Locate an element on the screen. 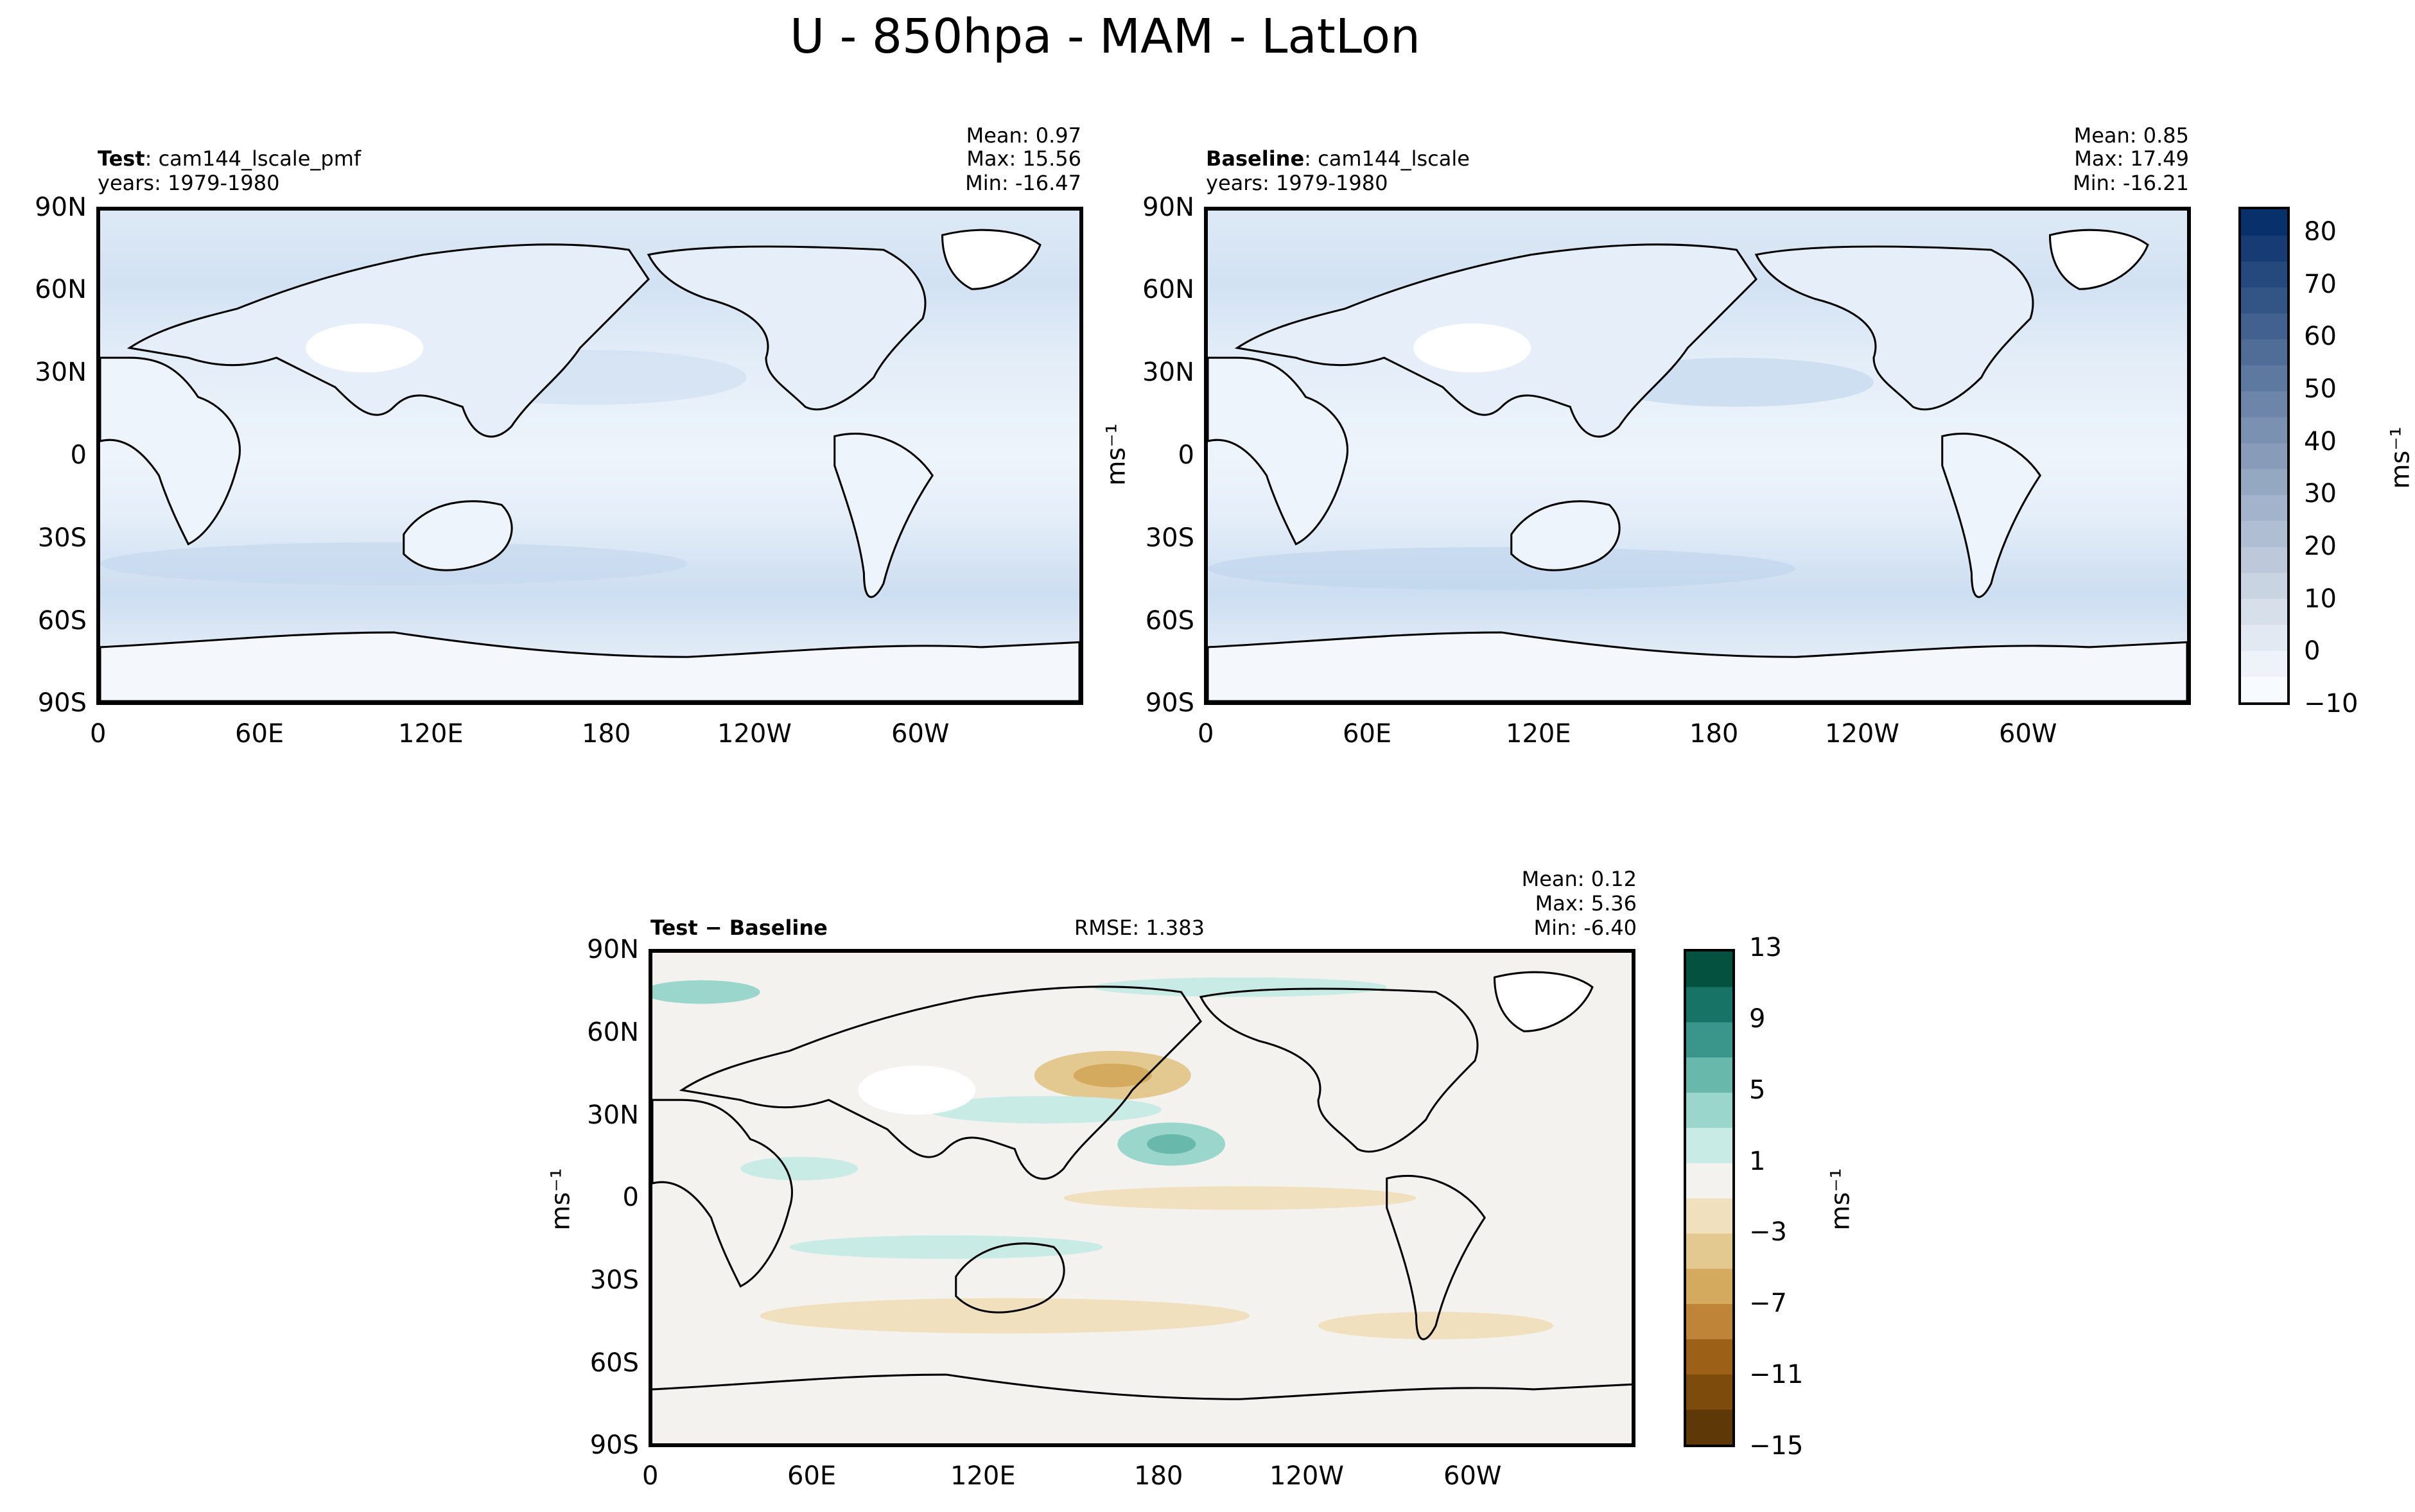  baseline-label: Baseline: cam144_lscale is located at coordinates (1338, 158).